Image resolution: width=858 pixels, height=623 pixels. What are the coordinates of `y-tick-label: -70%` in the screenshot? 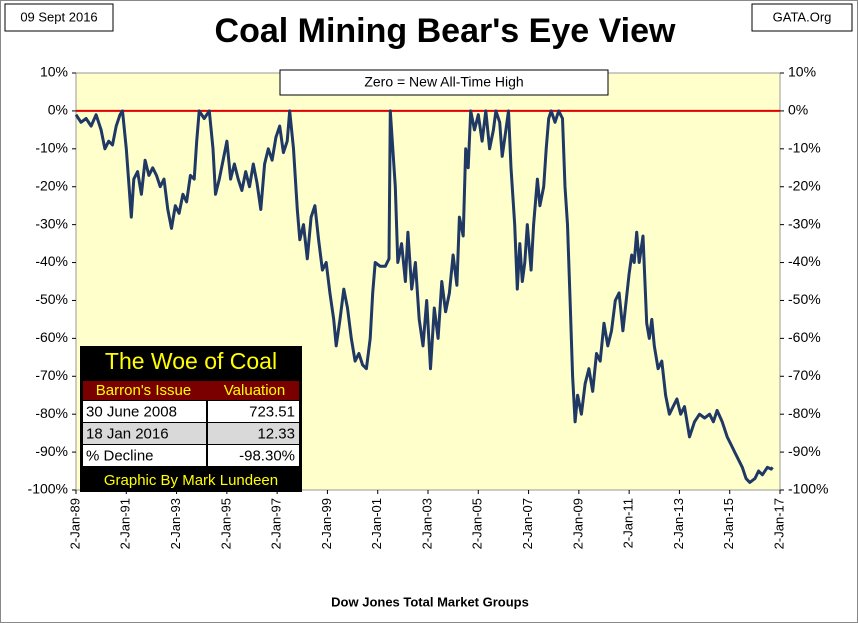 It's located at (51, 375).